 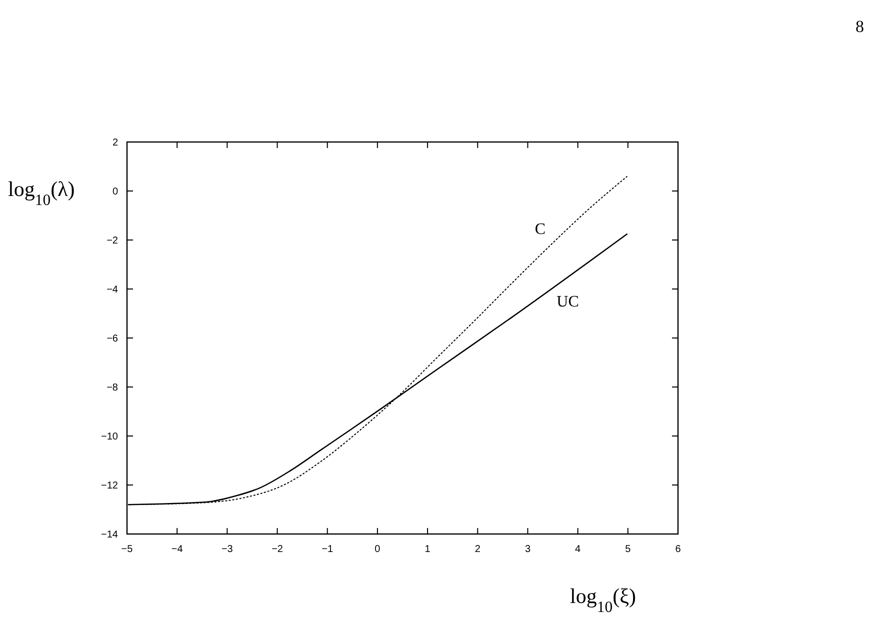 I want to click on y-tick-label: −12, so click(x=109, y=486).